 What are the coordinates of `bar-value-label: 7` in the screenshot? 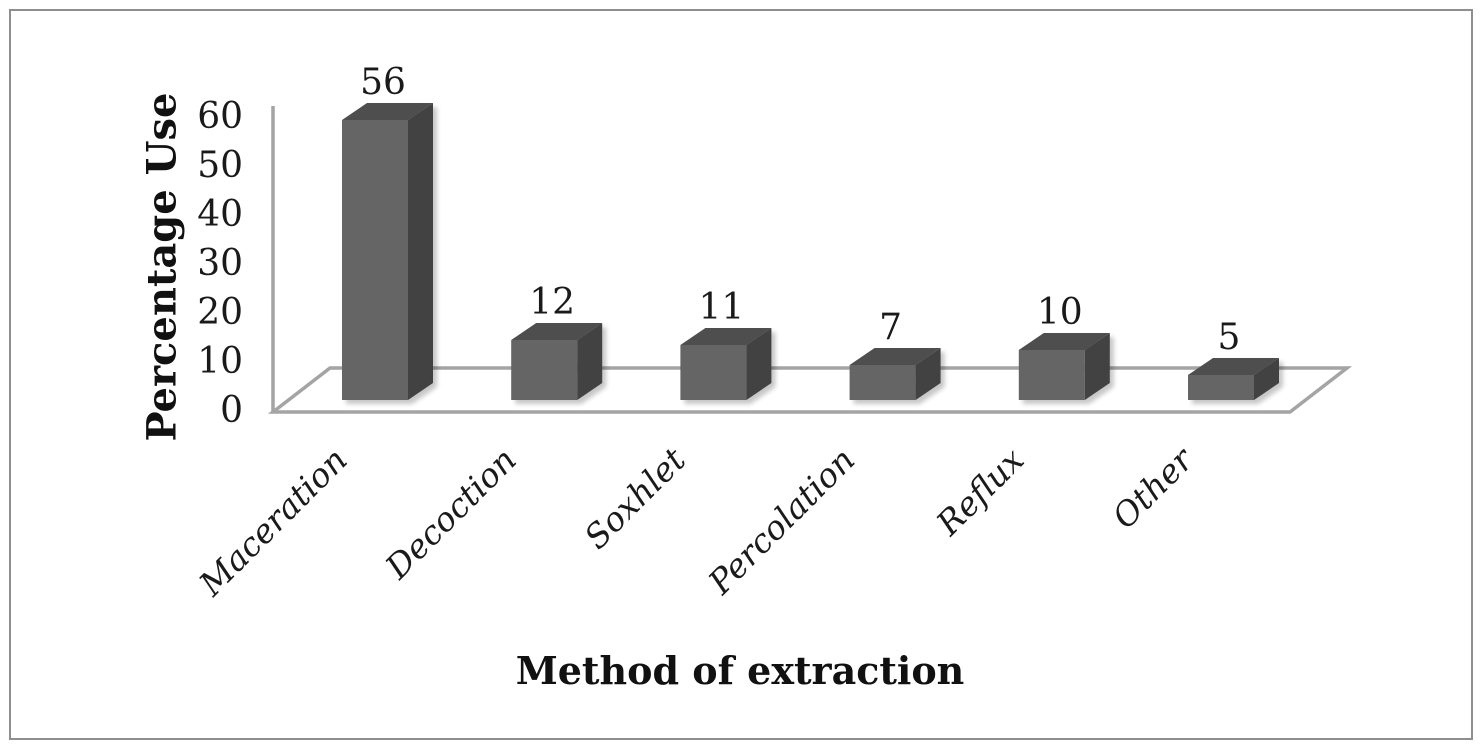 It's located at (890, 327).